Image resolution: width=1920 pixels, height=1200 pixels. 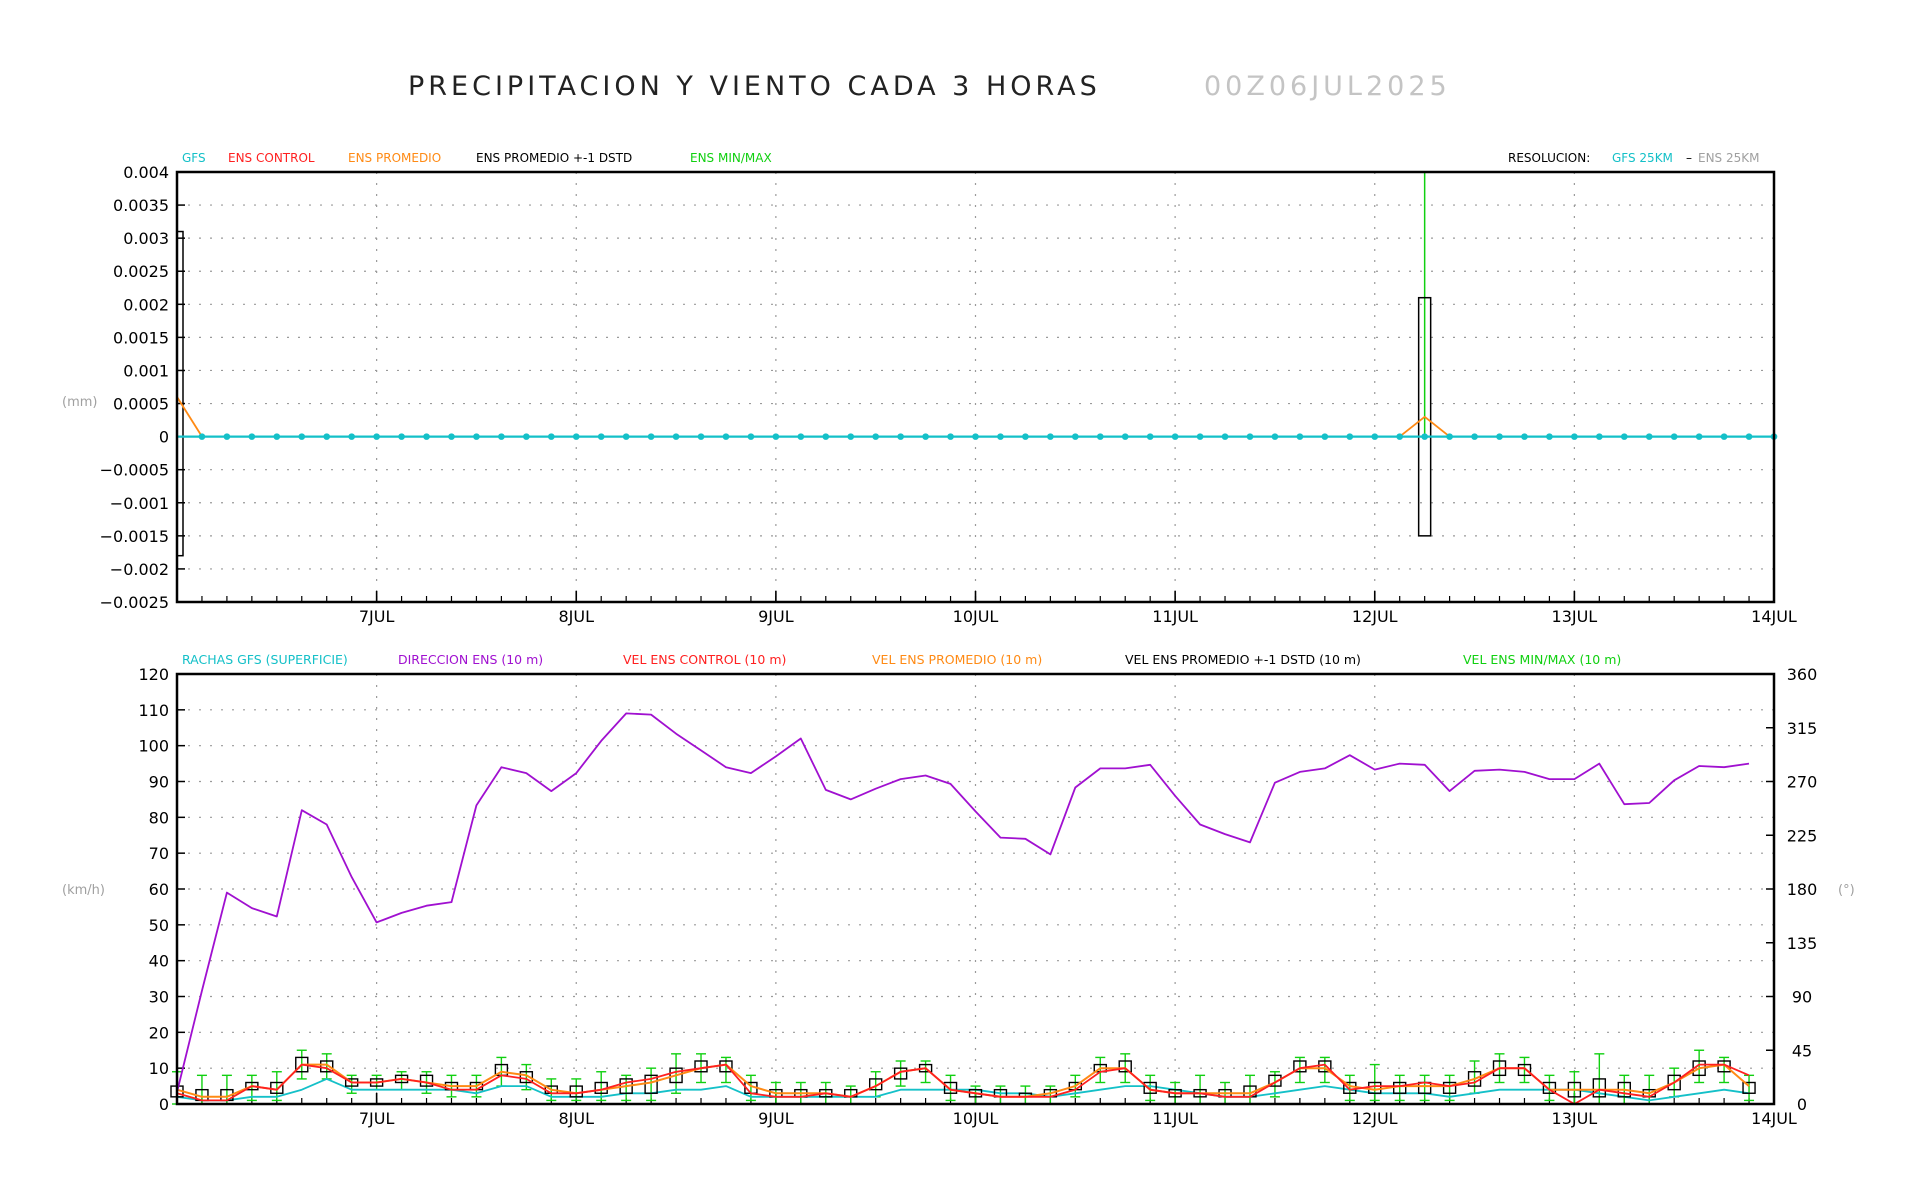 What do you see at coordinates (1802, 782) in the screenshot?
I see `wind-y2-tick-label: 270` at bounding box center [1802, 782].